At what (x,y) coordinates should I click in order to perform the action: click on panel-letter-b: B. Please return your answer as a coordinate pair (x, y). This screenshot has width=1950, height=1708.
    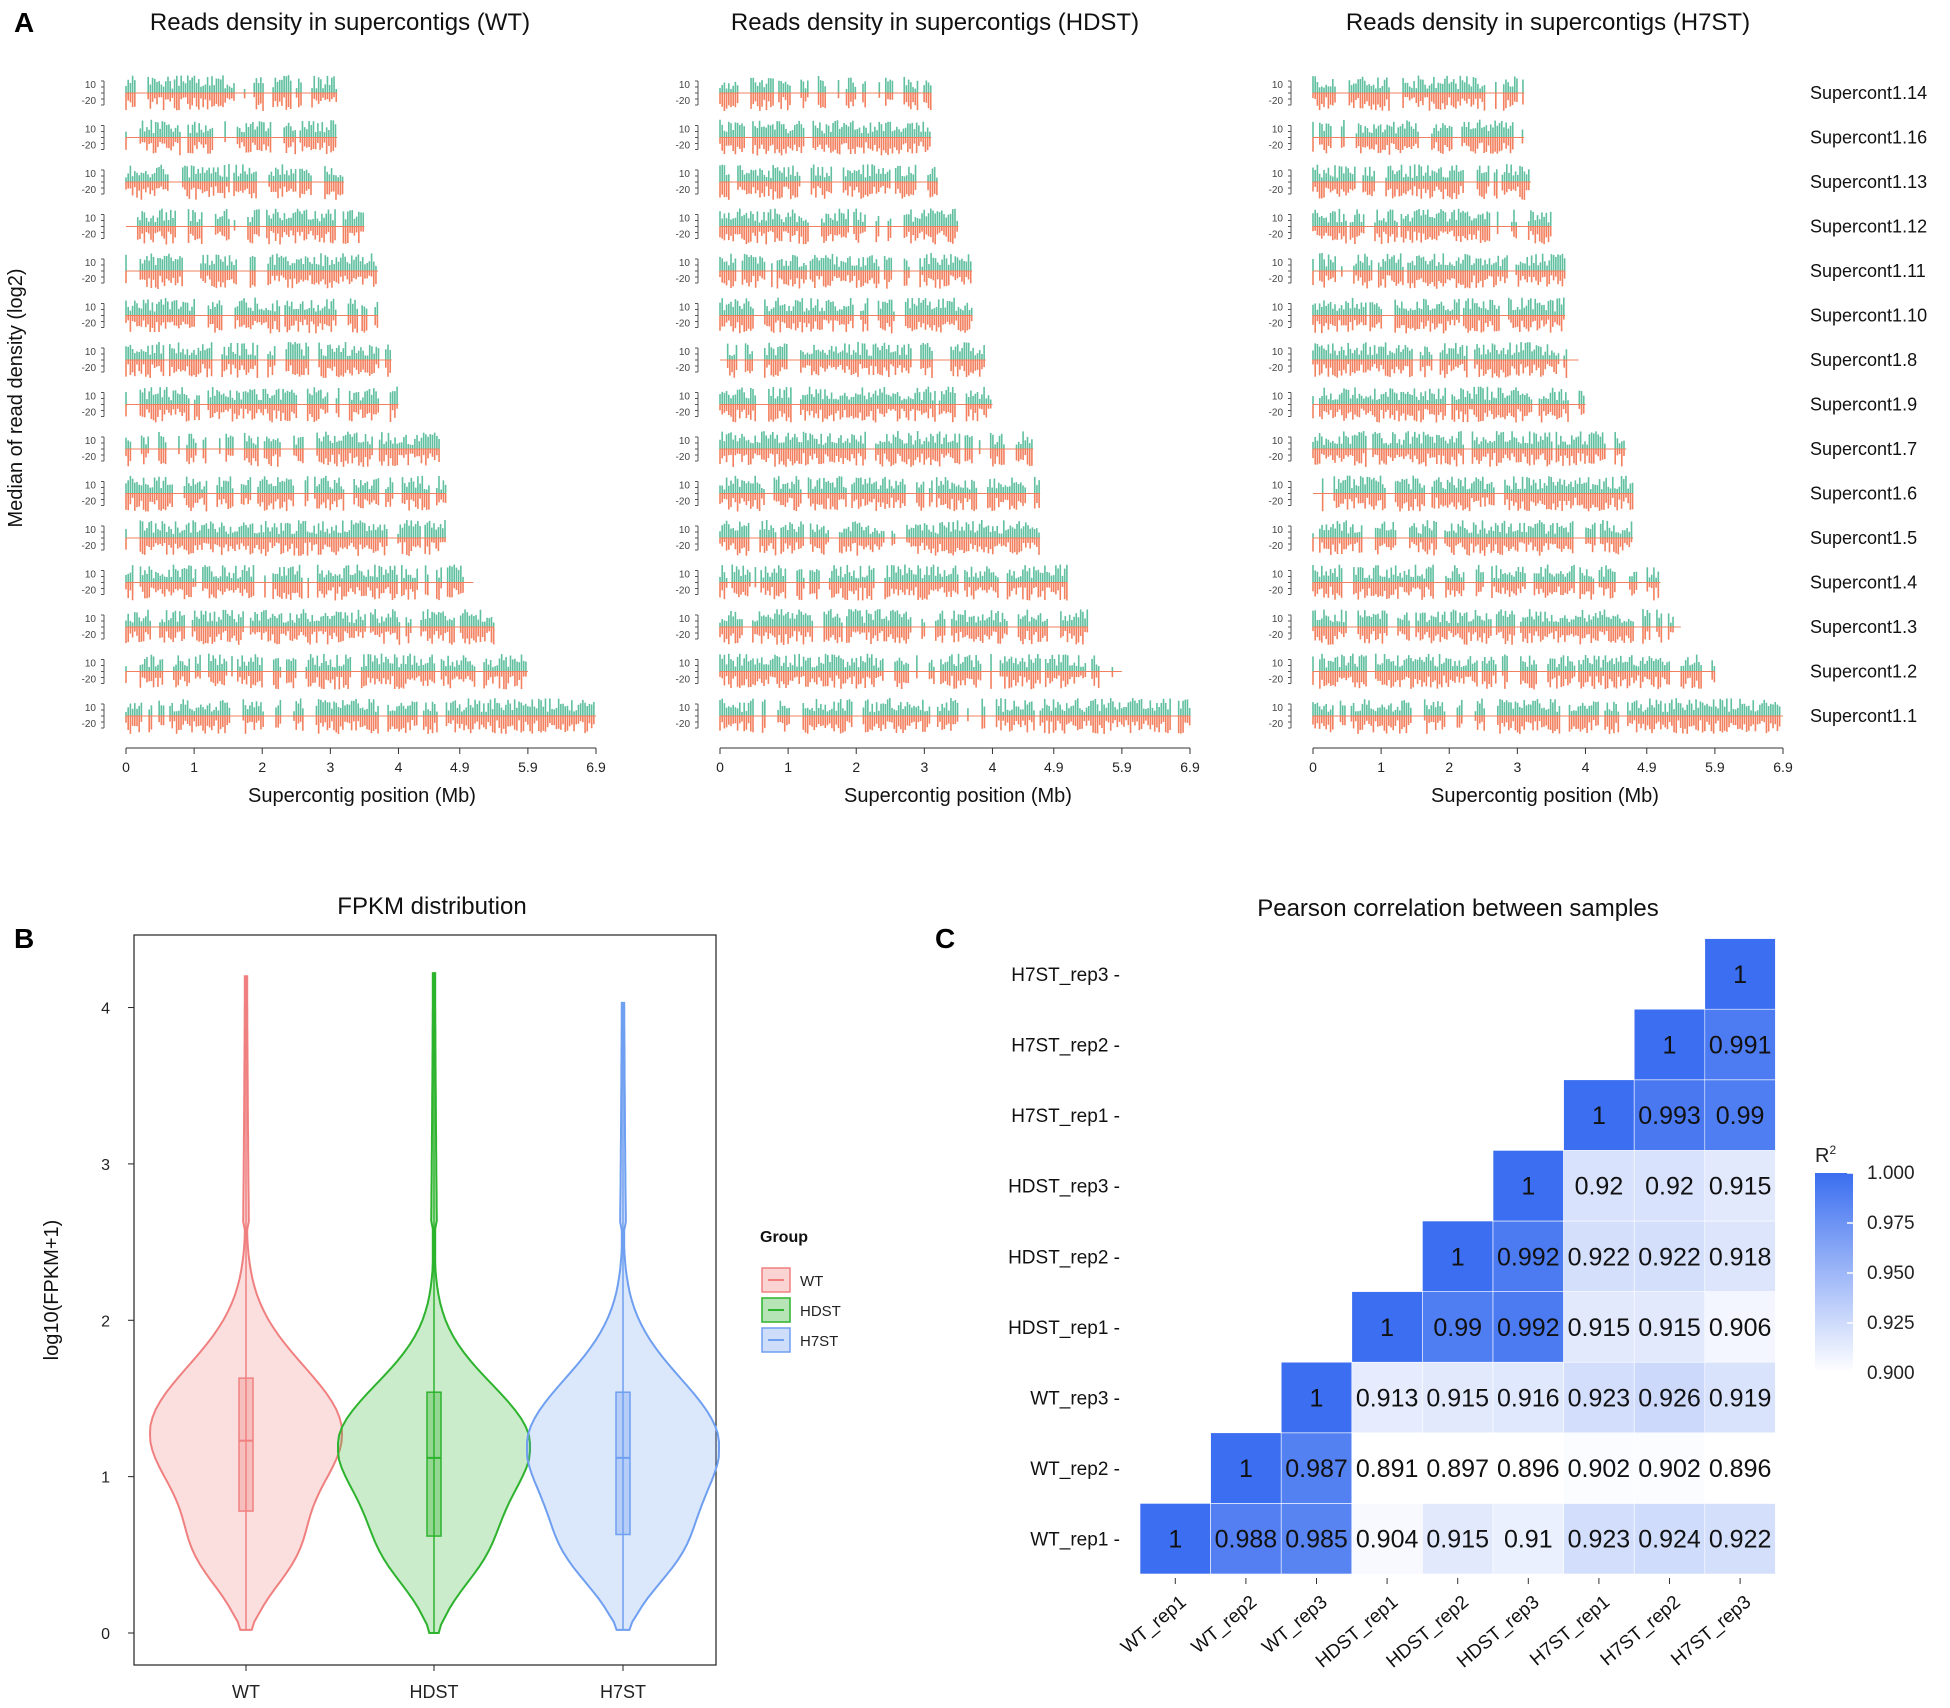
    Looking at the image, I should click on (24, 938).